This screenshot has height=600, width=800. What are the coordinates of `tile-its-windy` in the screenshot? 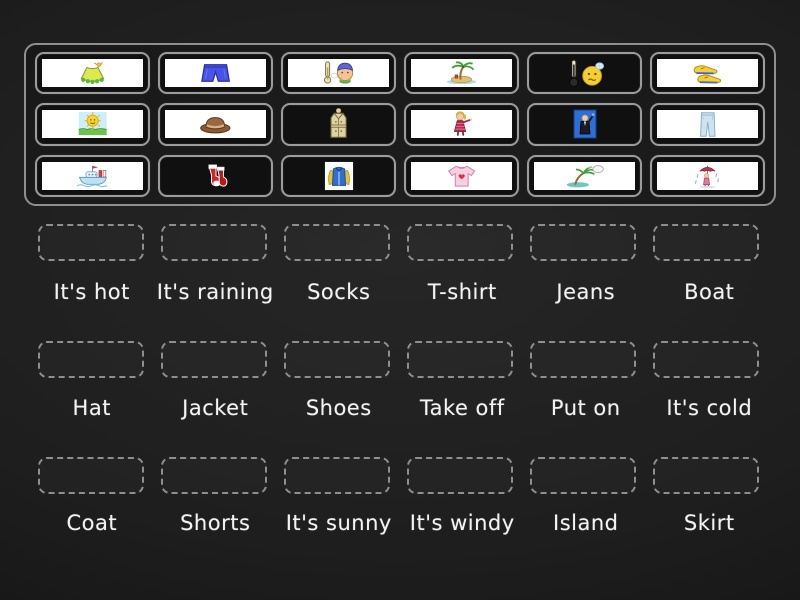 It's located at (584, 175).